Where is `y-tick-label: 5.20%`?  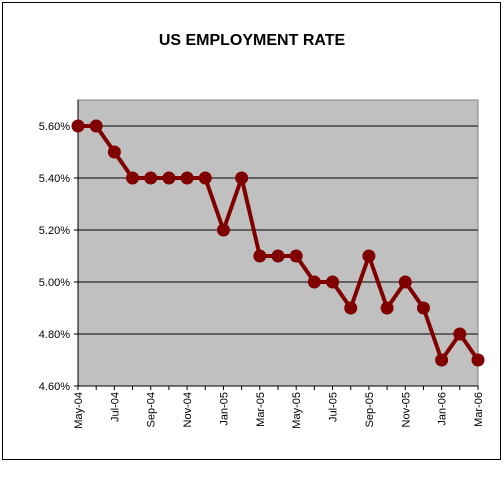 y-tick-label: 5.20% is located at coordinates (54, 231).